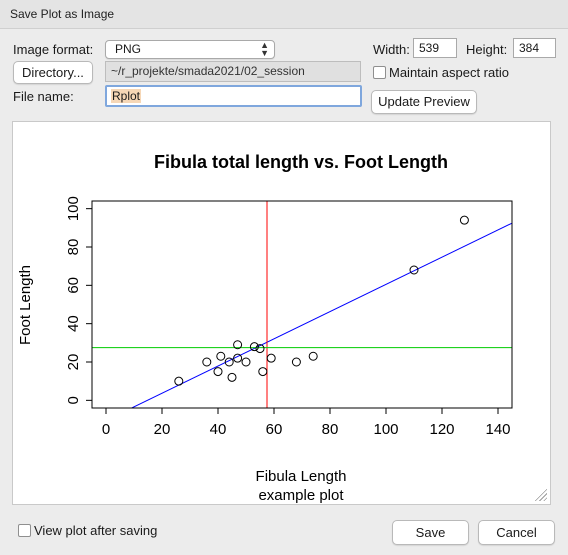 This screenshot has width=568, height=555. Describe the element at coordinates (301, 476) in the screenshot. I see `x-axis-label: Fibula Length` at that location.